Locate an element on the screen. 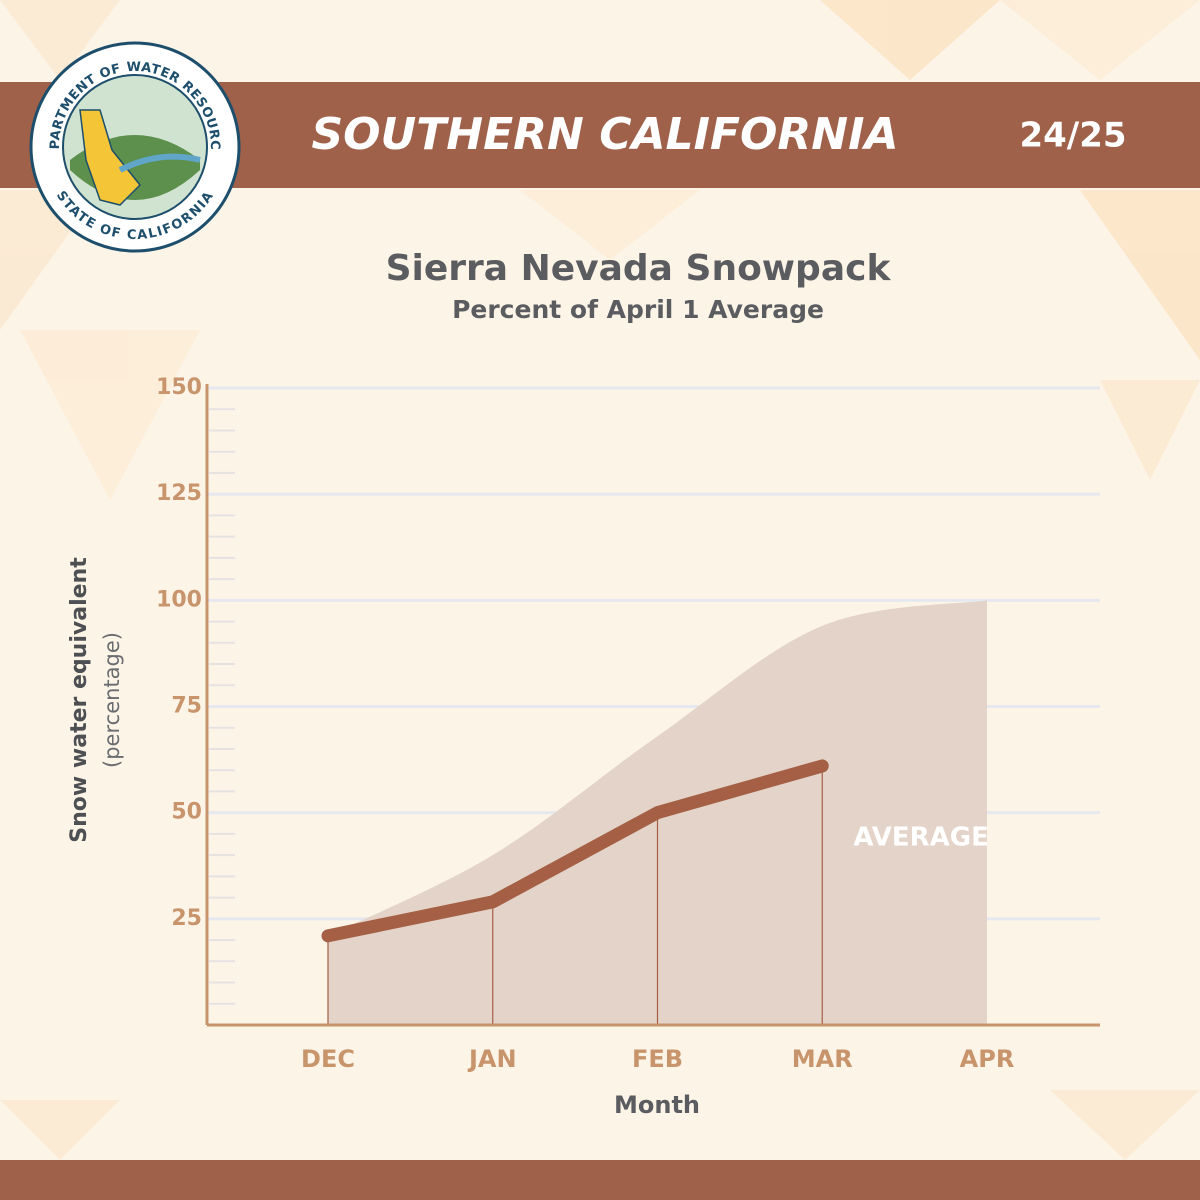  x-tick-label: APR is located at coordinates (987, 1059).